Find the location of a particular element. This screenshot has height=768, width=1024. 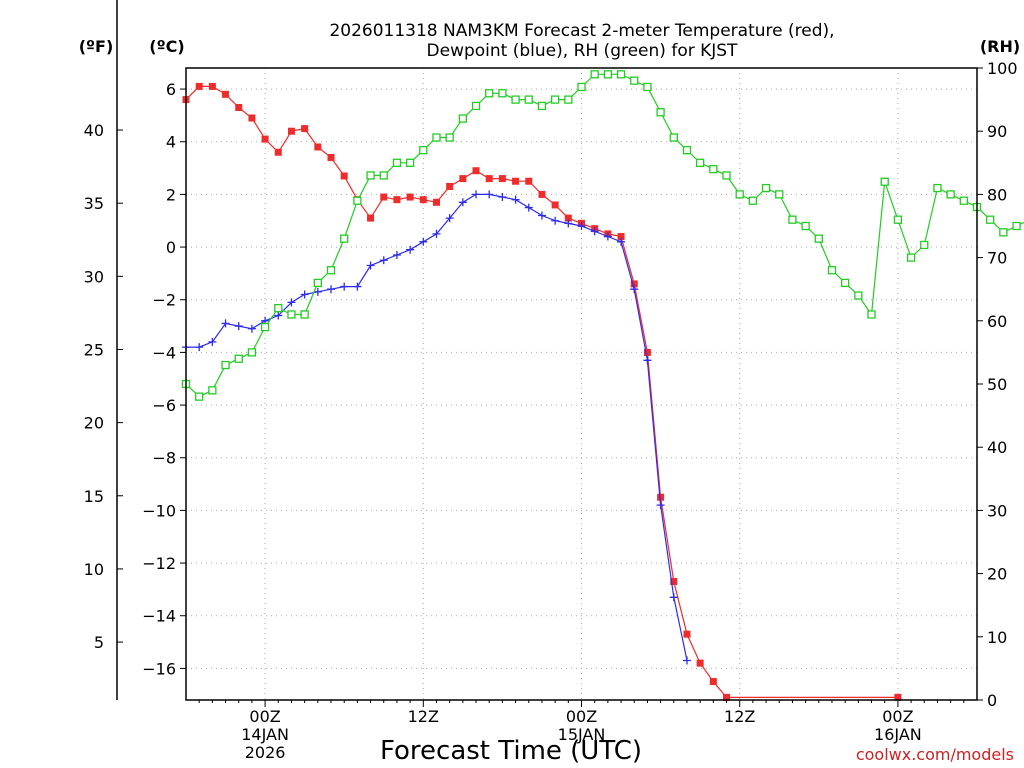

celsius-tick-label: −16 is located at coordinates (159, 668).